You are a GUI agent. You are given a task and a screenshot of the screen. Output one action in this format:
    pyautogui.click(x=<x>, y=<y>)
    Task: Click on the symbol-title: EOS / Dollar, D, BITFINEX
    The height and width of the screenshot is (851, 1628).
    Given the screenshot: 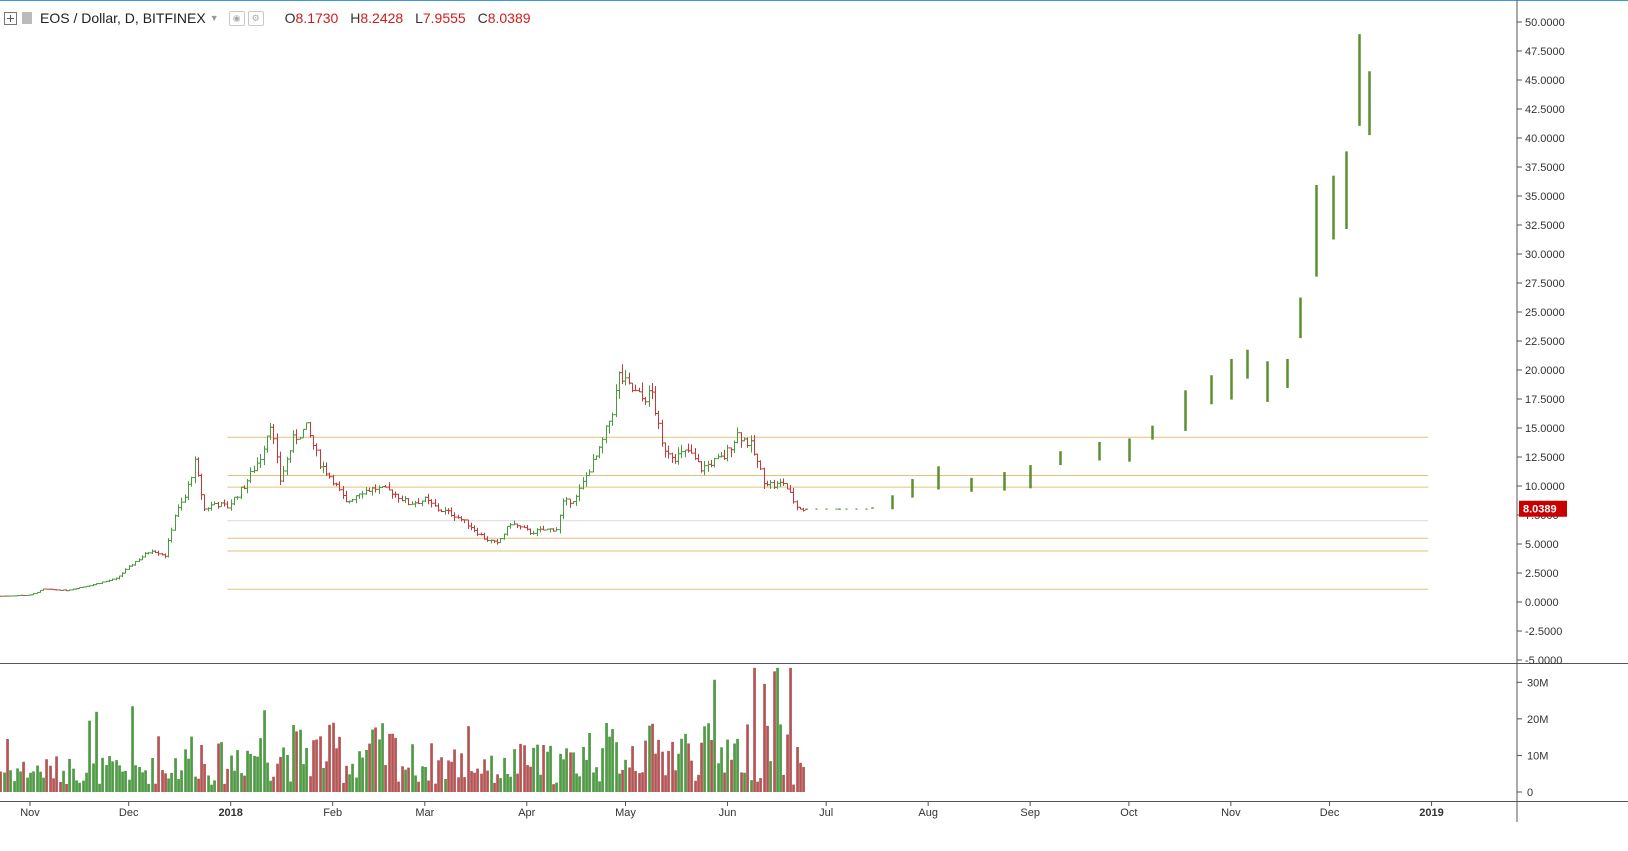 What is the action you would take?
    pyautogui.click(x=123, y=18)
    